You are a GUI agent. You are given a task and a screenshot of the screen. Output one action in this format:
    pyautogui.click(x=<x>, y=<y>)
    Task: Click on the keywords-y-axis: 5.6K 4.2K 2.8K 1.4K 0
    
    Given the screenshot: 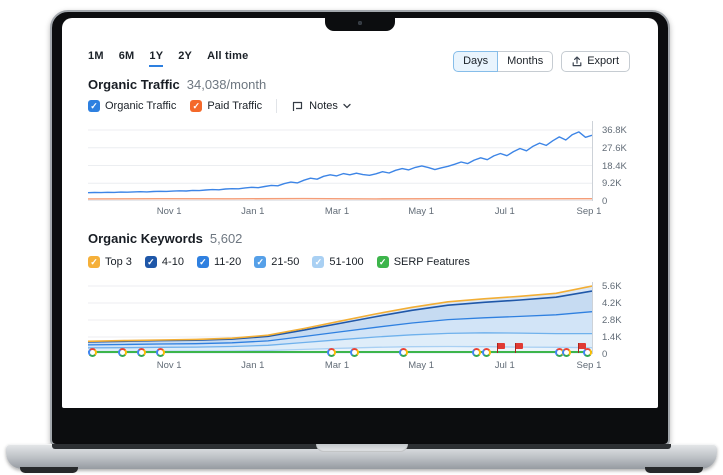 What is the action you would take?
    pyautogui.click(x=625, y=320)
    